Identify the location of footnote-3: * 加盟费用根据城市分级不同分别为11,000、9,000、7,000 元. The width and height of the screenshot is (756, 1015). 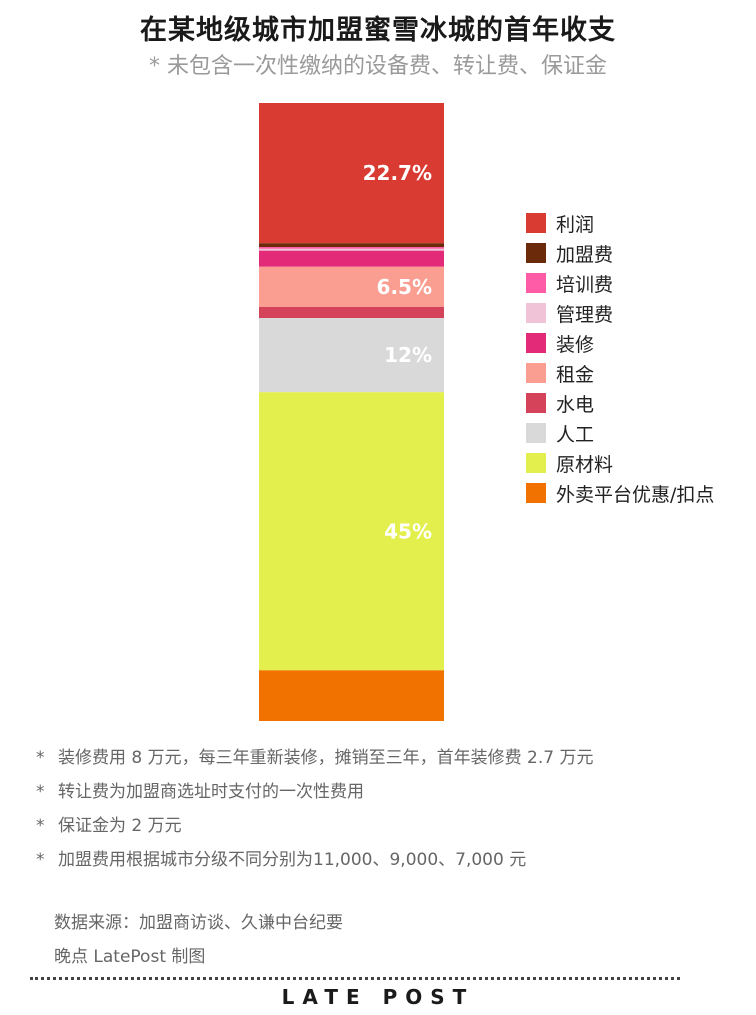
(314, 860).